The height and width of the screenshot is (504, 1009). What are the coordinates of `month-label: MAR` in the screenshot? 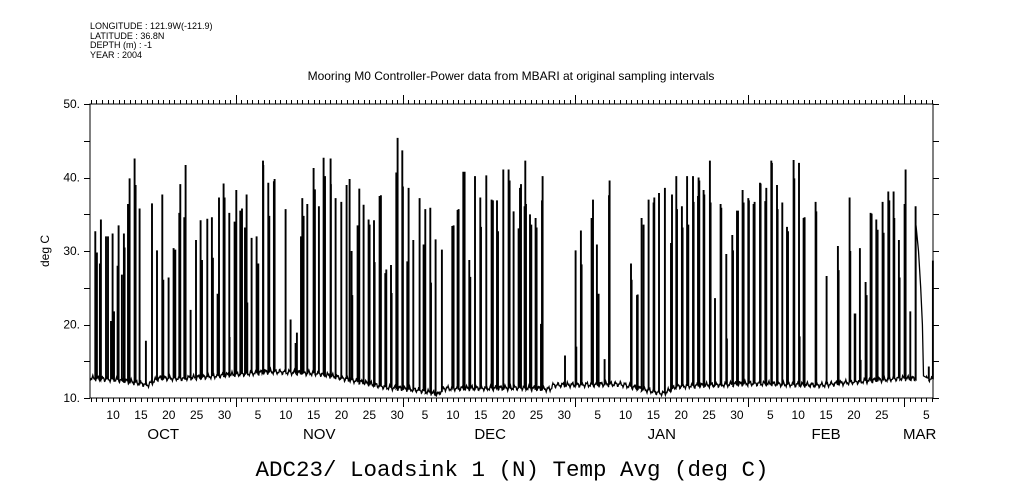 It's located at (920, 434).